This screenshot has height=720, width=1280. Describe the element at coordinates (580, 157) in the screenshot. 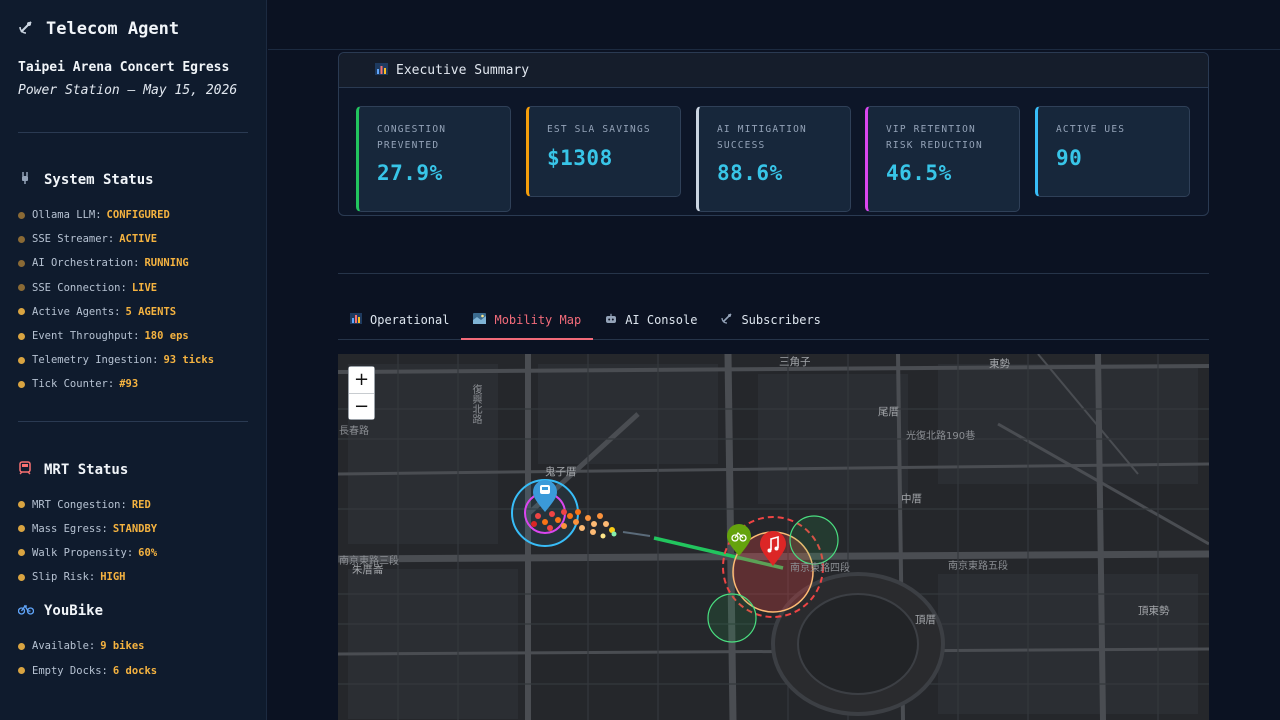

I see `kpi-value: $1308` at that location.